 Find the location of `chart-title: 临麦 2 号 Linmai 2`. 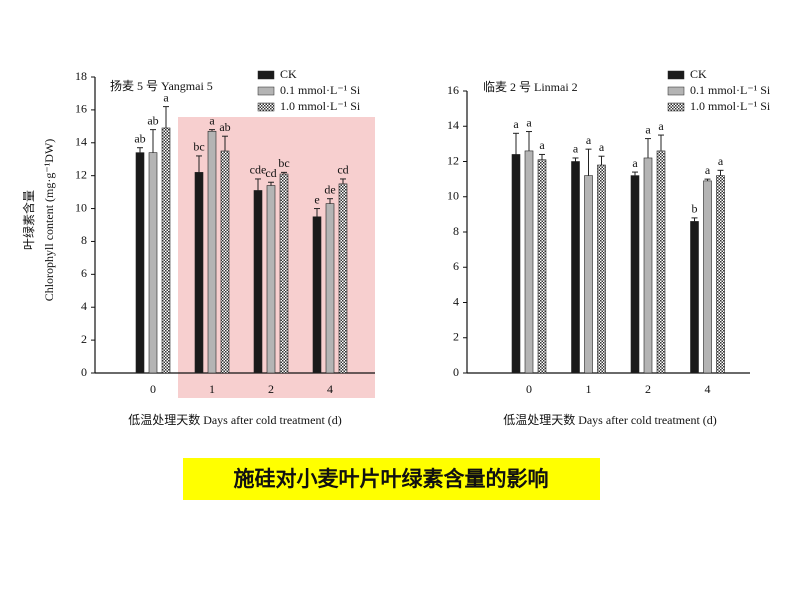

chart-title: 临麦 2 号 Linmai 2 is located at coordinates (530, 87).